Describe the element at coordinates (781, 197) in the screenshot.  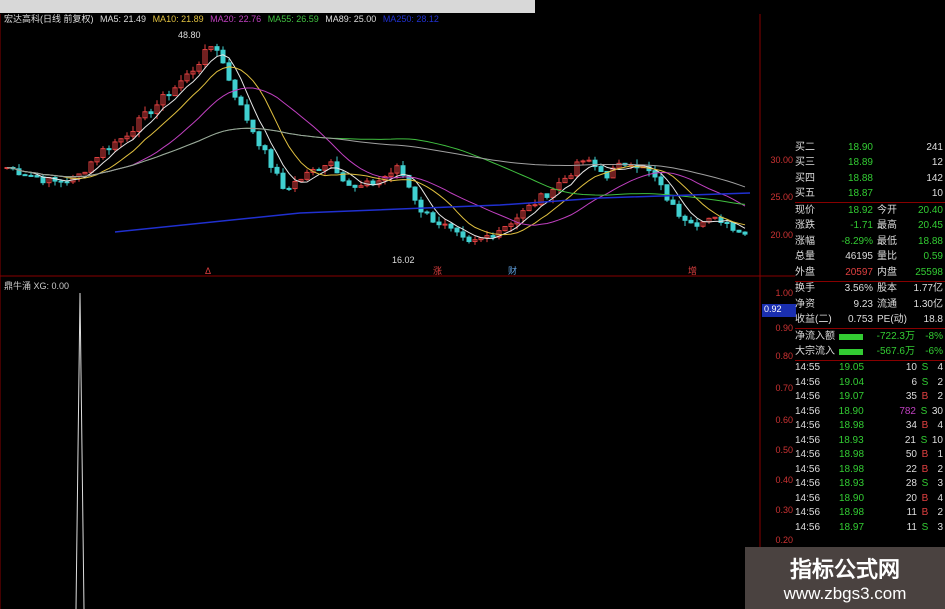
I see `price-axis-label: 25.00` at that location.